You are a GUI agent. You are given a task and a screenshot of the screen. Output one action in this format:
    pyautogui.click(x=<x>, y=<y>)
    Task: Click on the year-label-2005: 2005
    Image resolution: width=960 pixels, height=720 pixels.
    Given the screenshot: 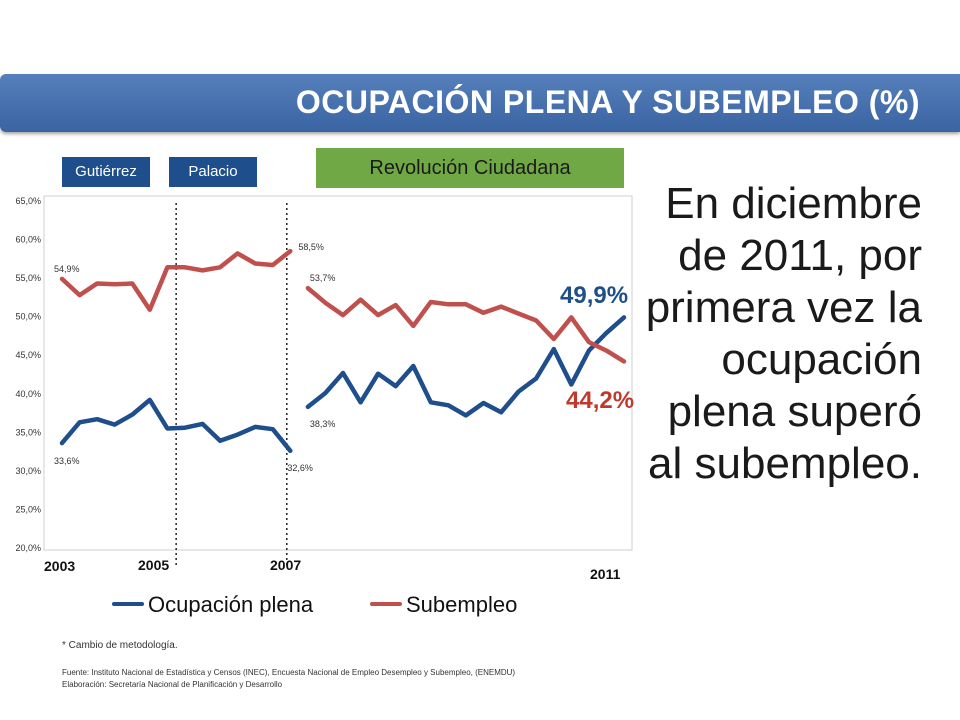 What is the action you would take?
    pyautogui.click(x=154, y=565)
    